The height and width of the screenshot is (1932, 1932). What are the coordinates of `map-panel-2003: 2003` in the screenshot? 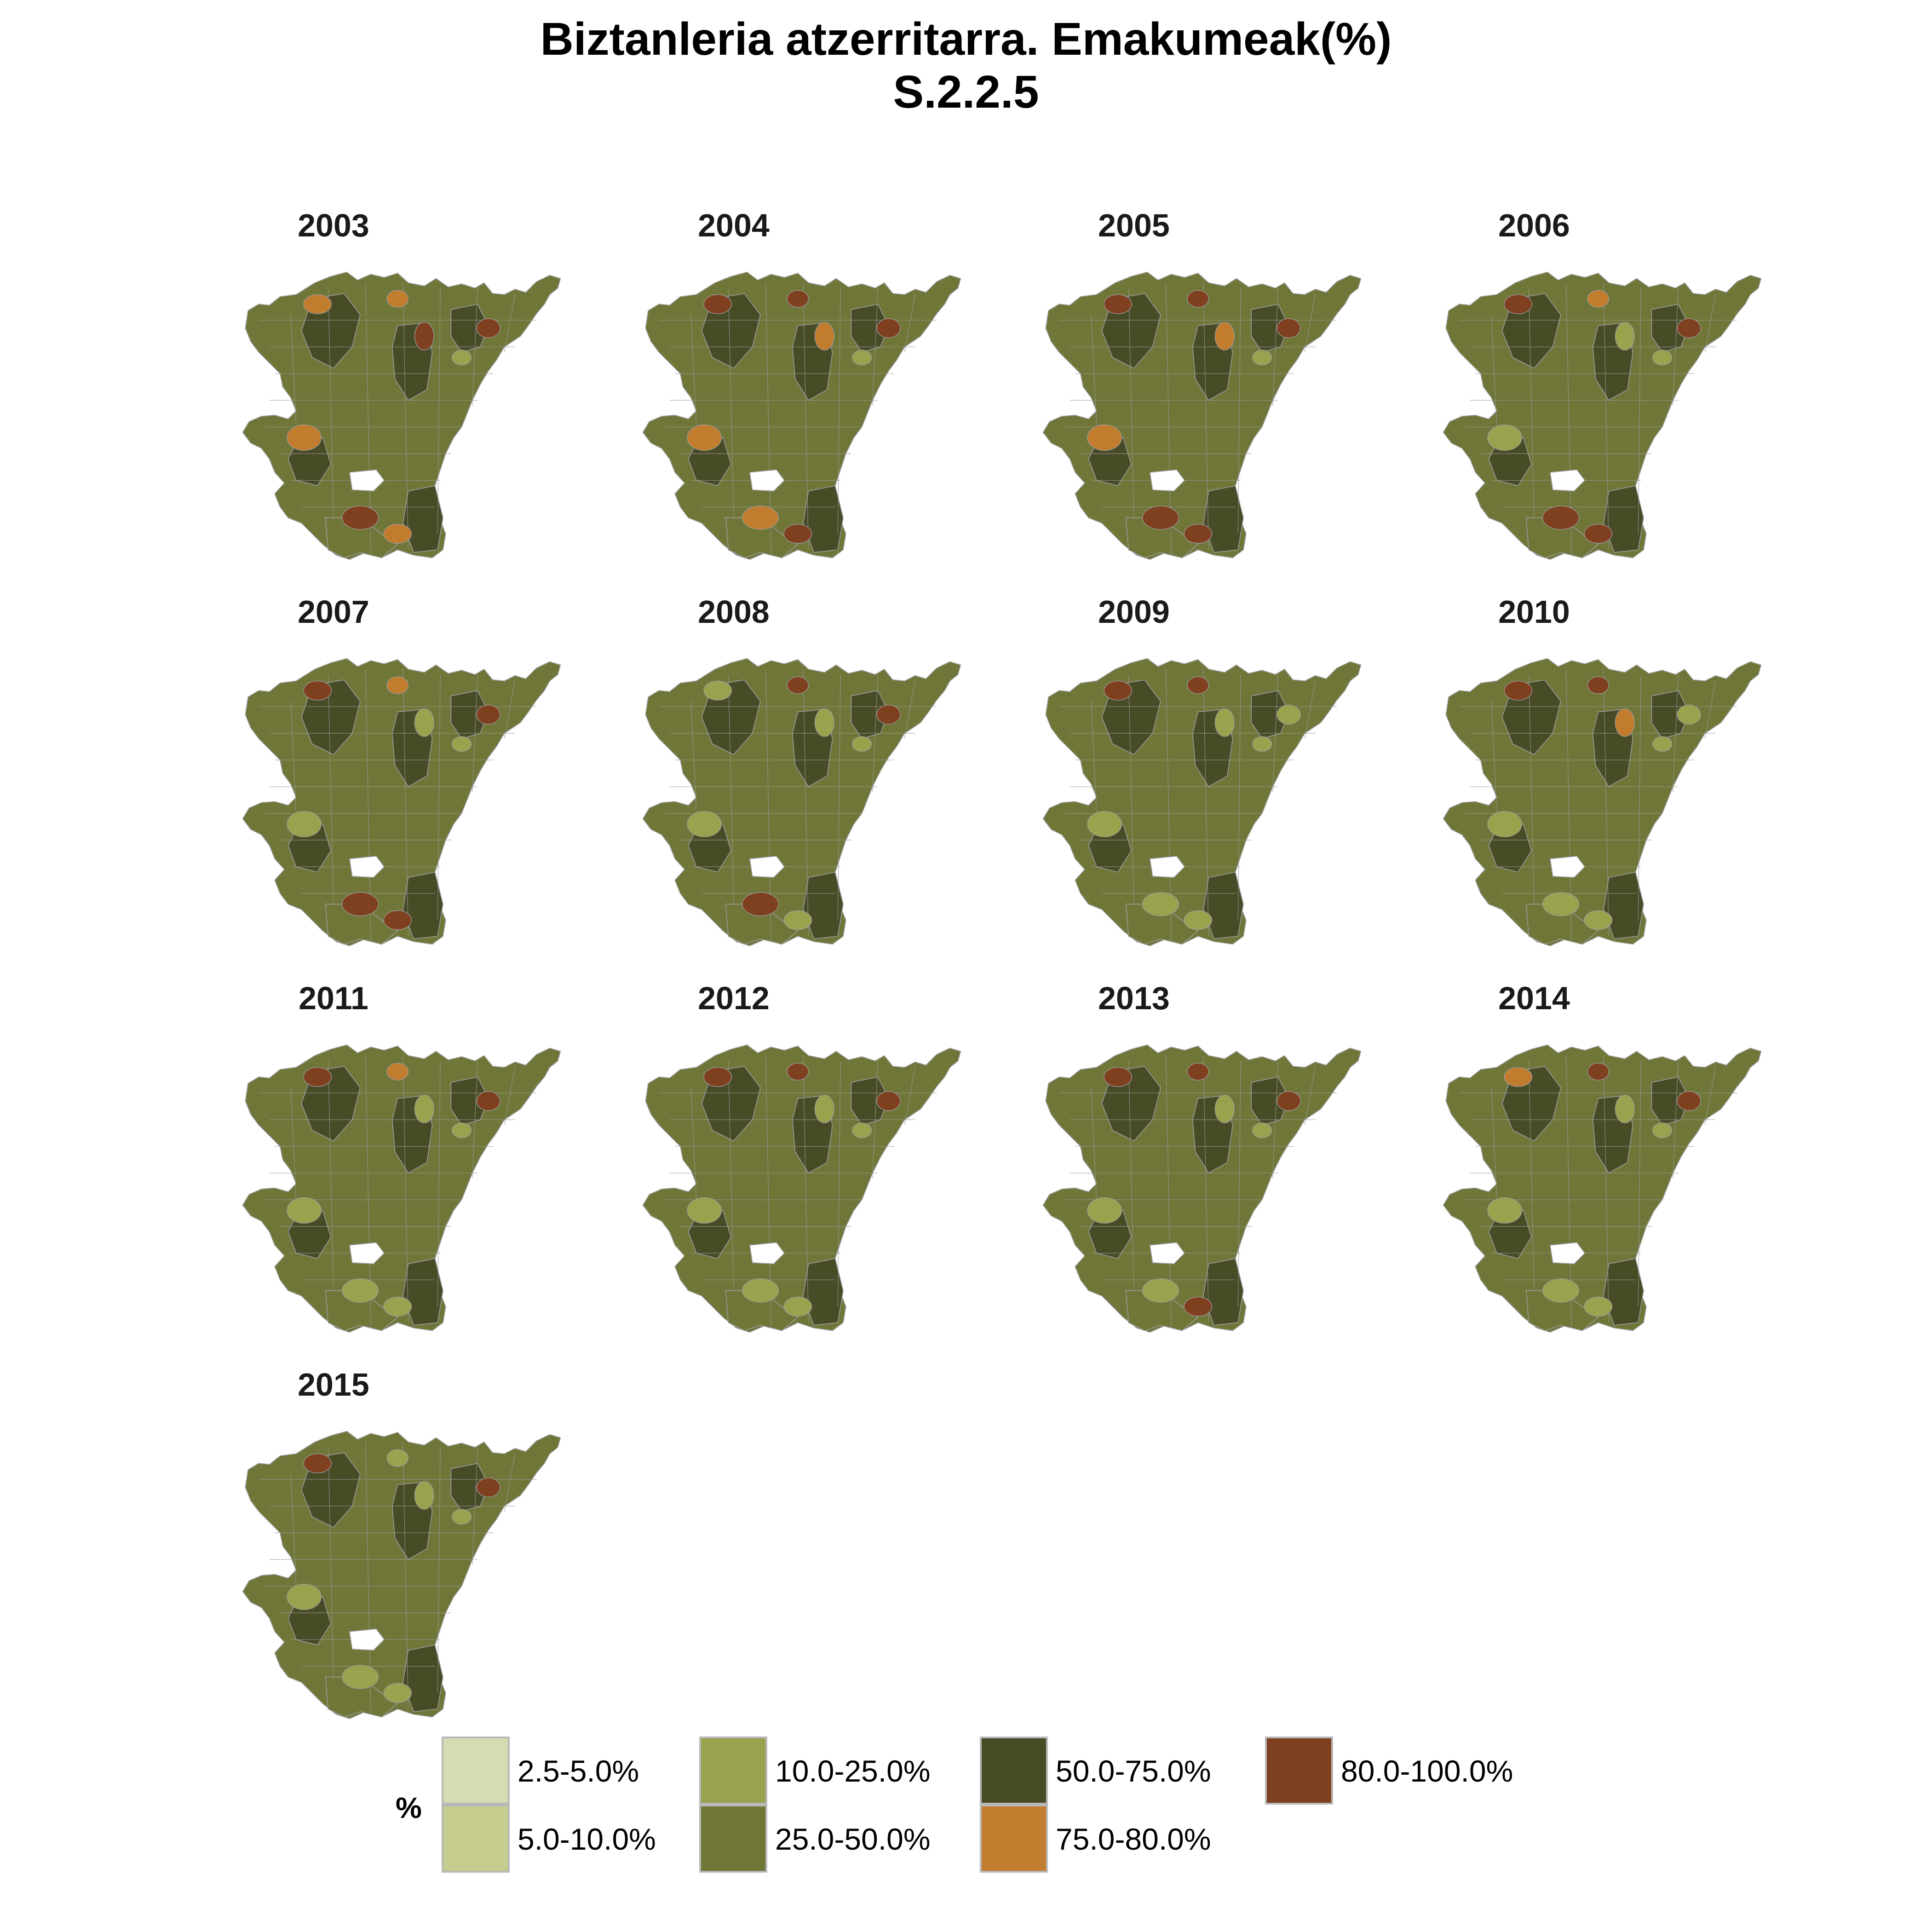 It's located at (346, 391).